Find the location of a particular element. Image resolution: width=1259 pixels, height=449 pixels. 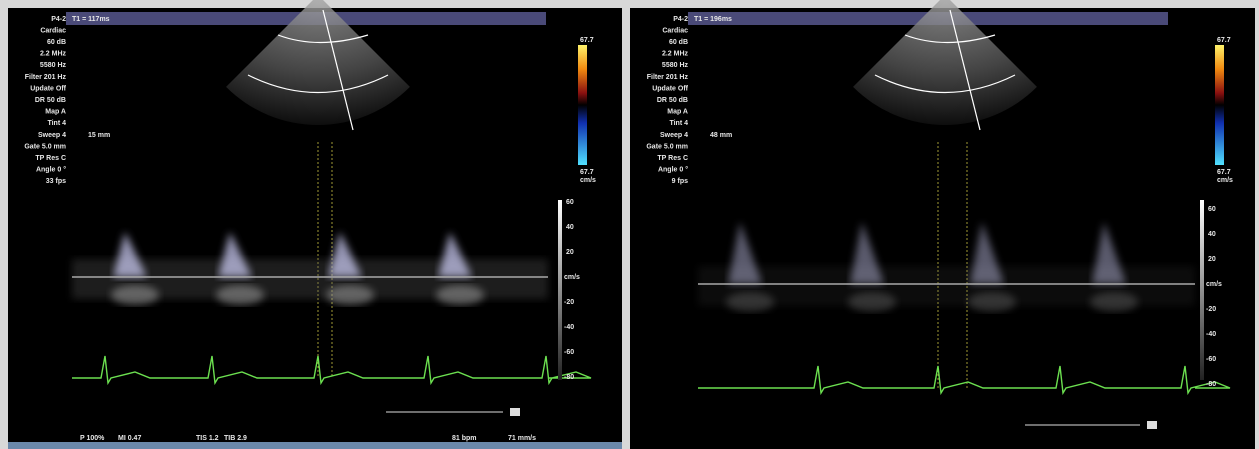

footer-item: P 100% is located at coordinates (92, 438).